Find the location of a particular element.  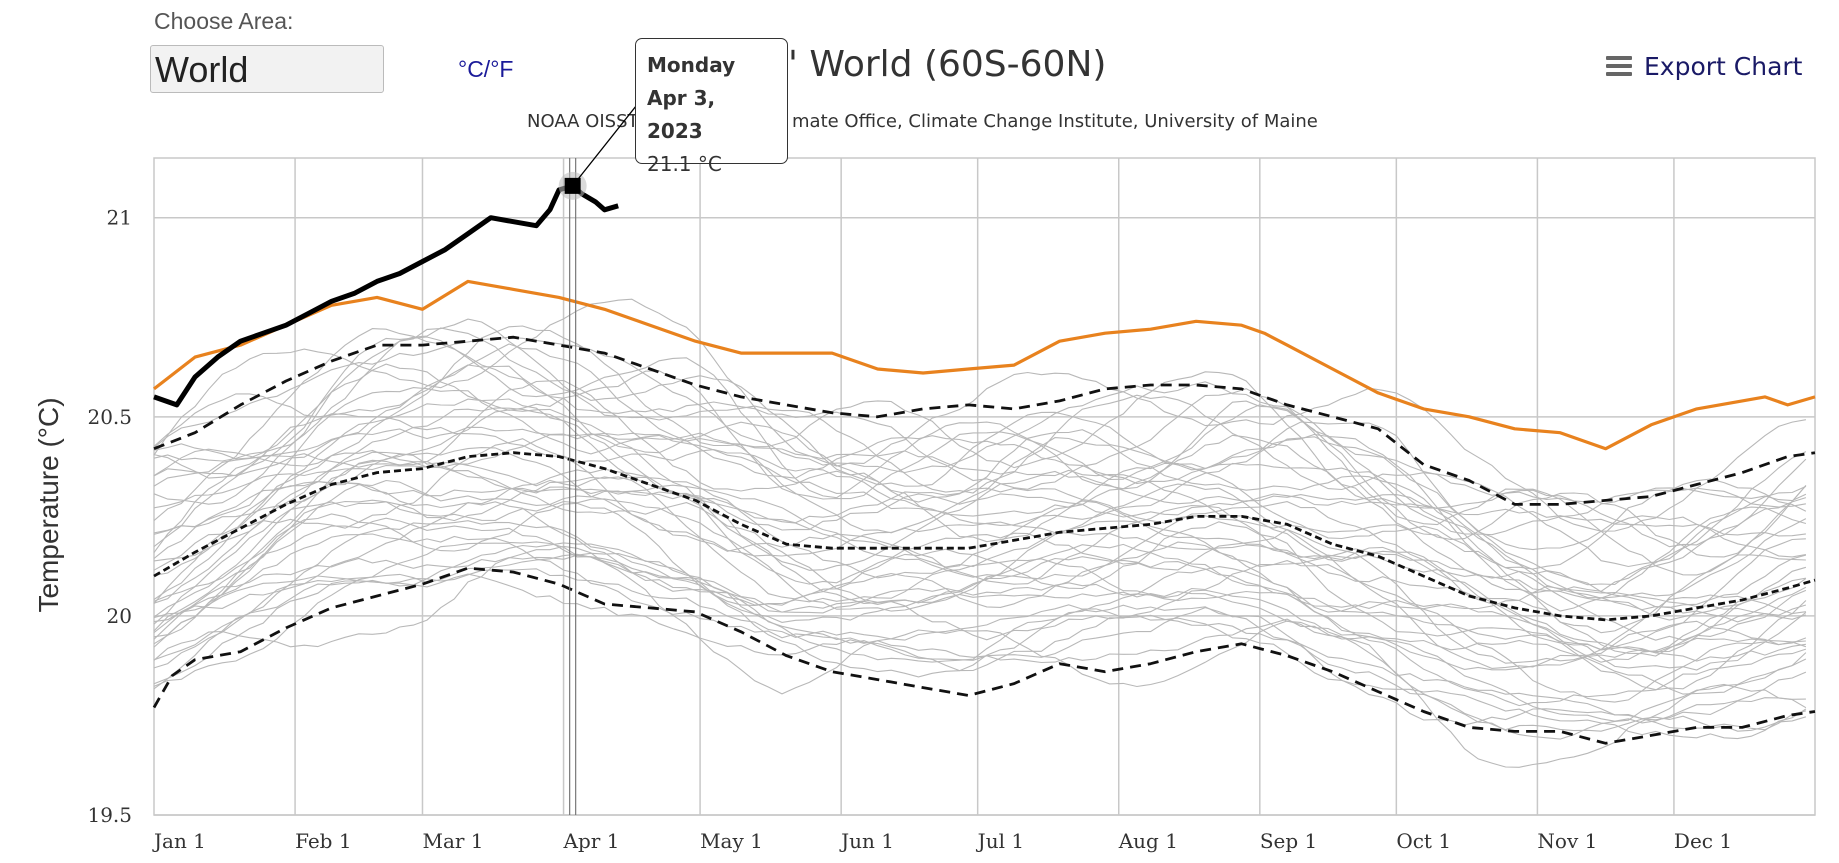

export-chart-label: Export Chart is located at coordinates (1723, 66).